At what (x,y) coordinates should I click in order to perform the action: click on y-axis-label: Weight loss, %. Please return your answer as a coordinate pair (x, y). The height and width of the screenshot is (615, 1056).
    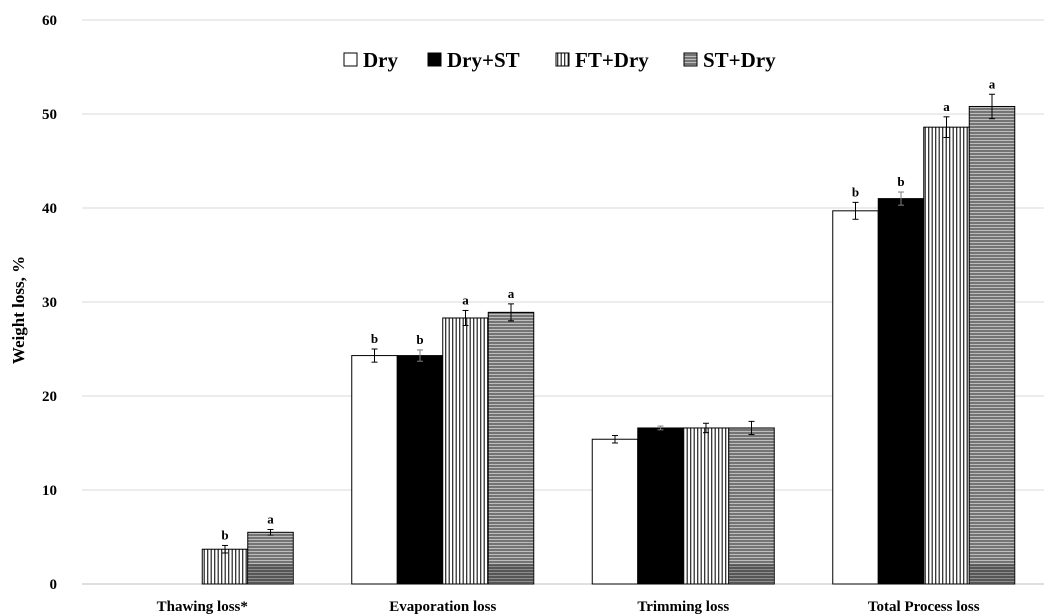
    Looking at the image, I should click on (18, 310).